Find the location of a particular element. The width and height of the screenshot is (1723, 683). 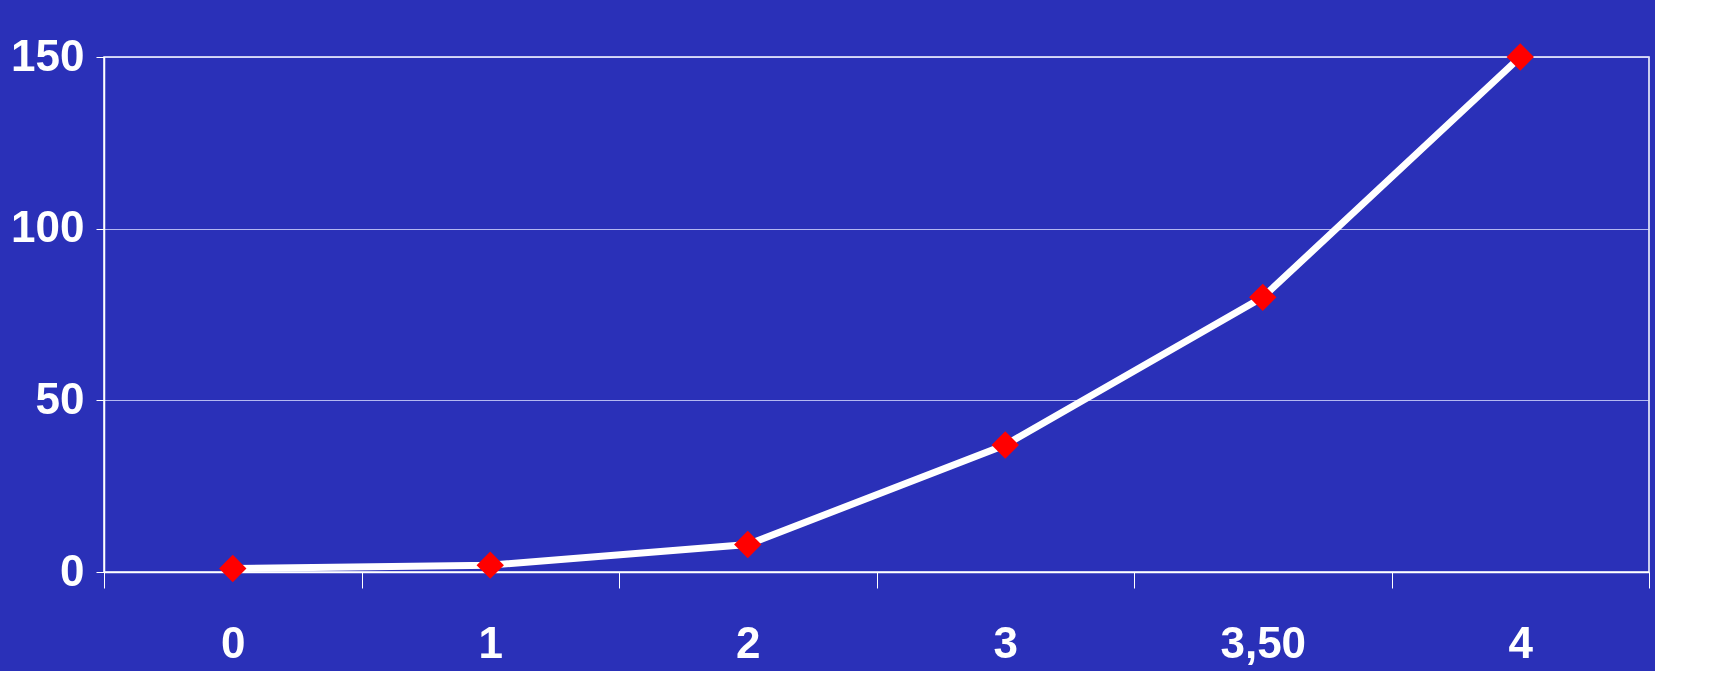

x-tick-label: 3 is located at coordinates (1005, 642).